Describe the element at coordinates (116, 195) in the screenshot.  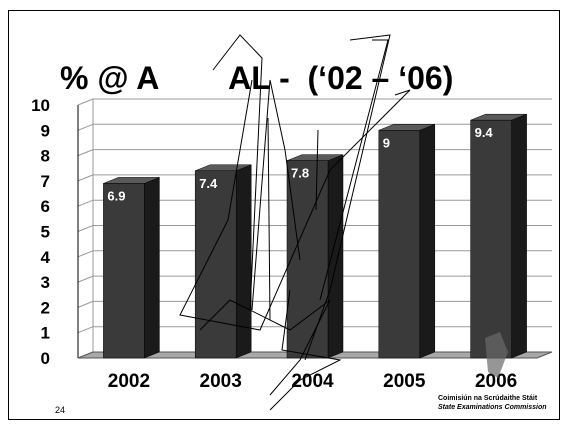
I see `data-label: 6.9` at that location.